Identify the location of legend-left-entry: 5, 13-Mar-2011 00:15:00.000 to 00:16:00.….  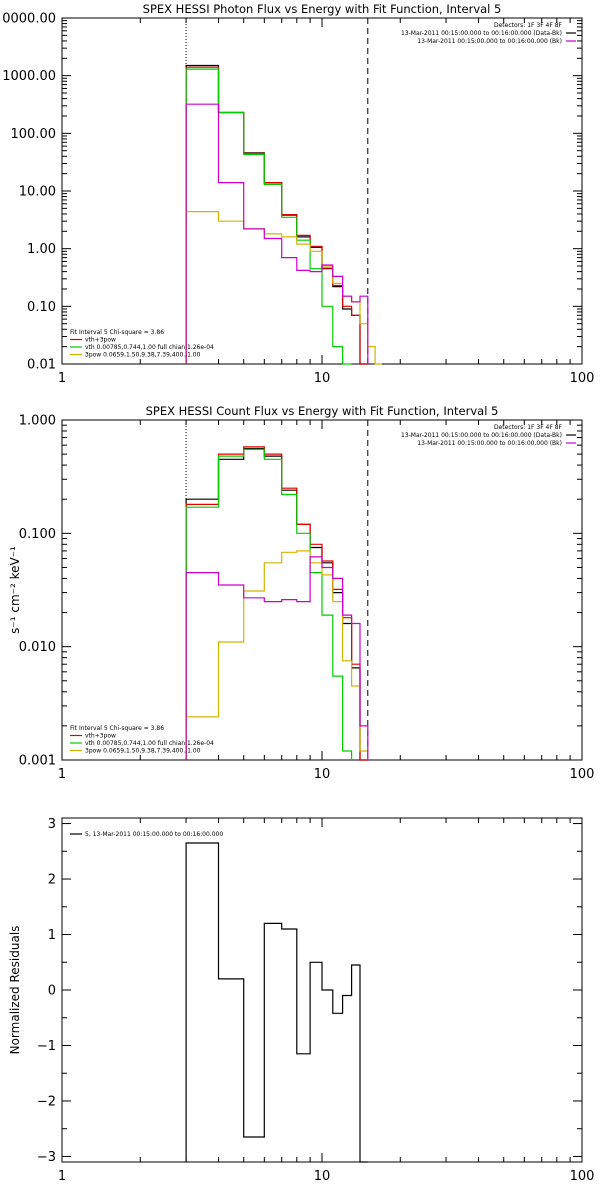
(154, 834).